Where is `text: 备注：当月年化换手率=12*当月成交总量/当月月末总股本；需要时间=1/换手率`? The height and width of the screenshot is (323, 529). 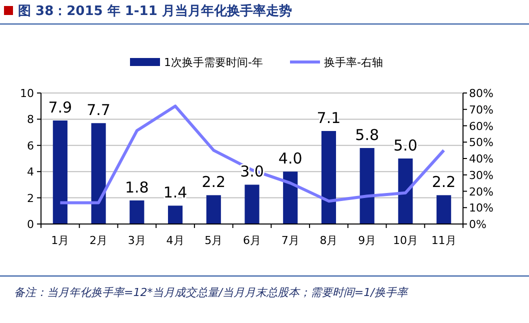 text: 备注：当月年化换手率=12*当月成交总量/当月月末总股本；需要时间=1/换手率 is located at coordinates (211, 292).